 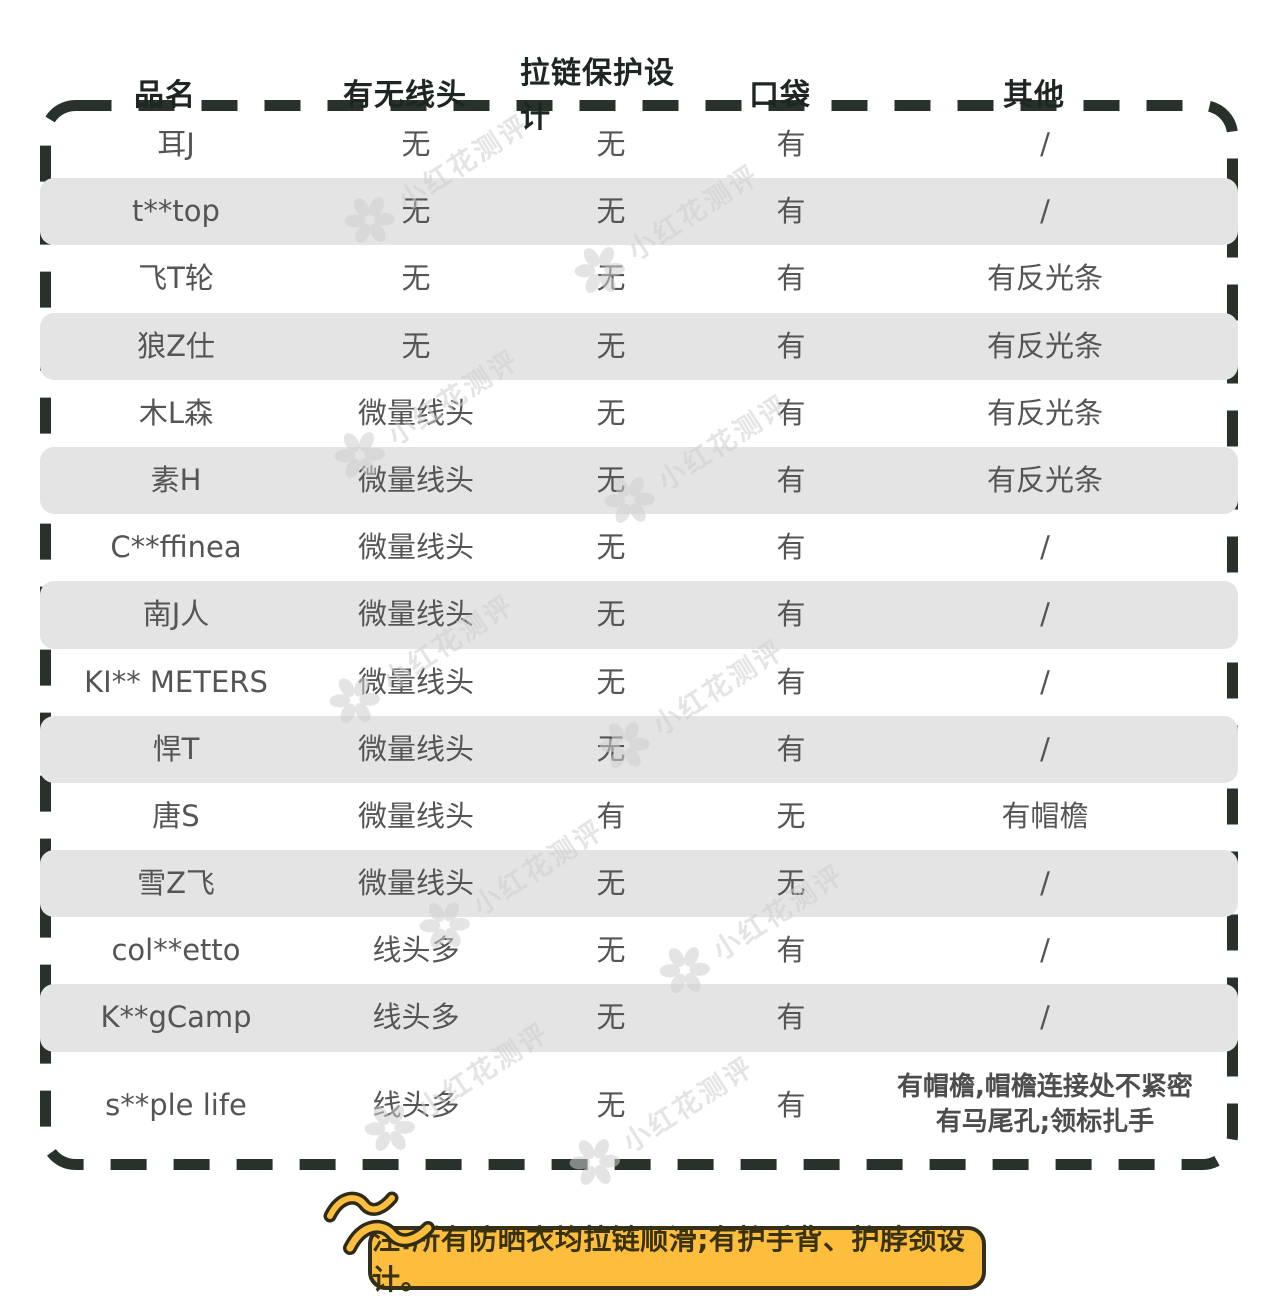 I want to click on table-row: 飞T轮 无 无 有 有反光条, so click(x=639, y=278).